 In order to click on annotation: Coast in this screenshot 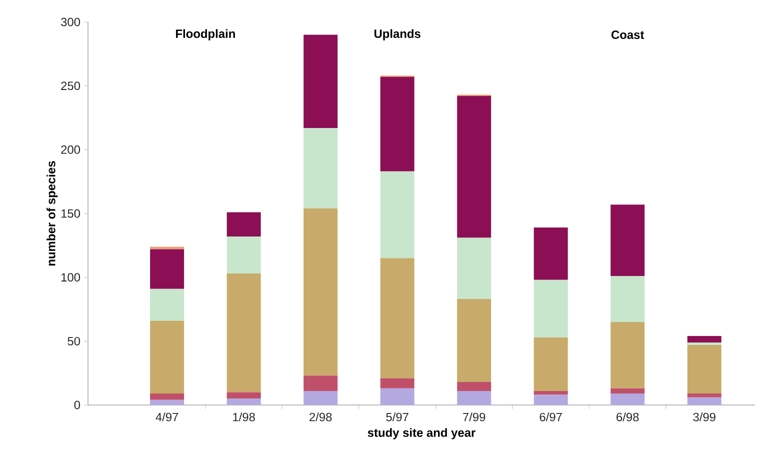, I will do `click(627, 34)`.